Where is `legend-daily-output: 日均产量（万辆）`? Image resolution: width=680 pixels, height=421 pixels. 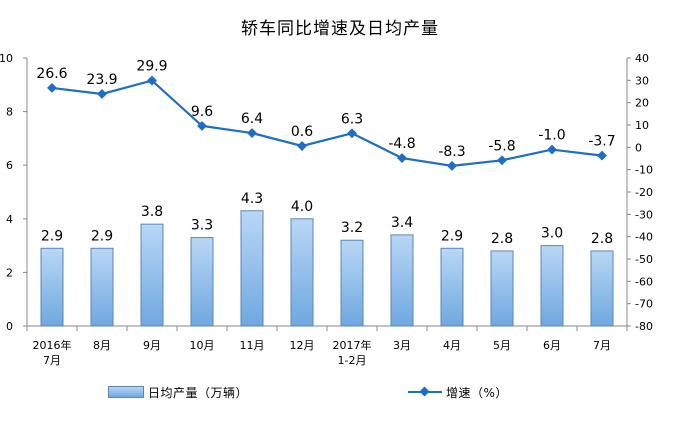
legend-daily-output: 日均产量（万辆） is located at coordinates (178, 392).